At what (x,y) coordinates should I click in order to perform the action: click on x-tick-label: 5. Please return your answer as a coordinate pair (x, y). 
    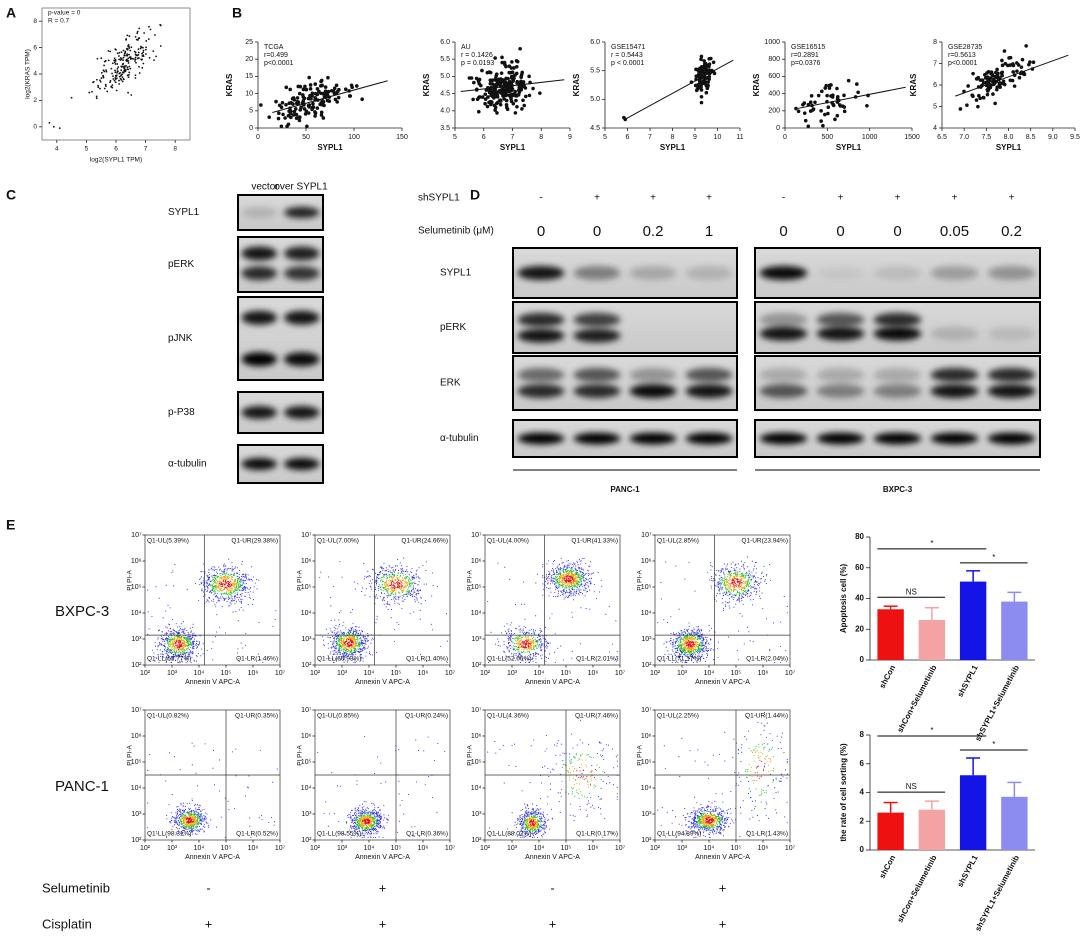
    Looking at the image, I should click on (455, 137).